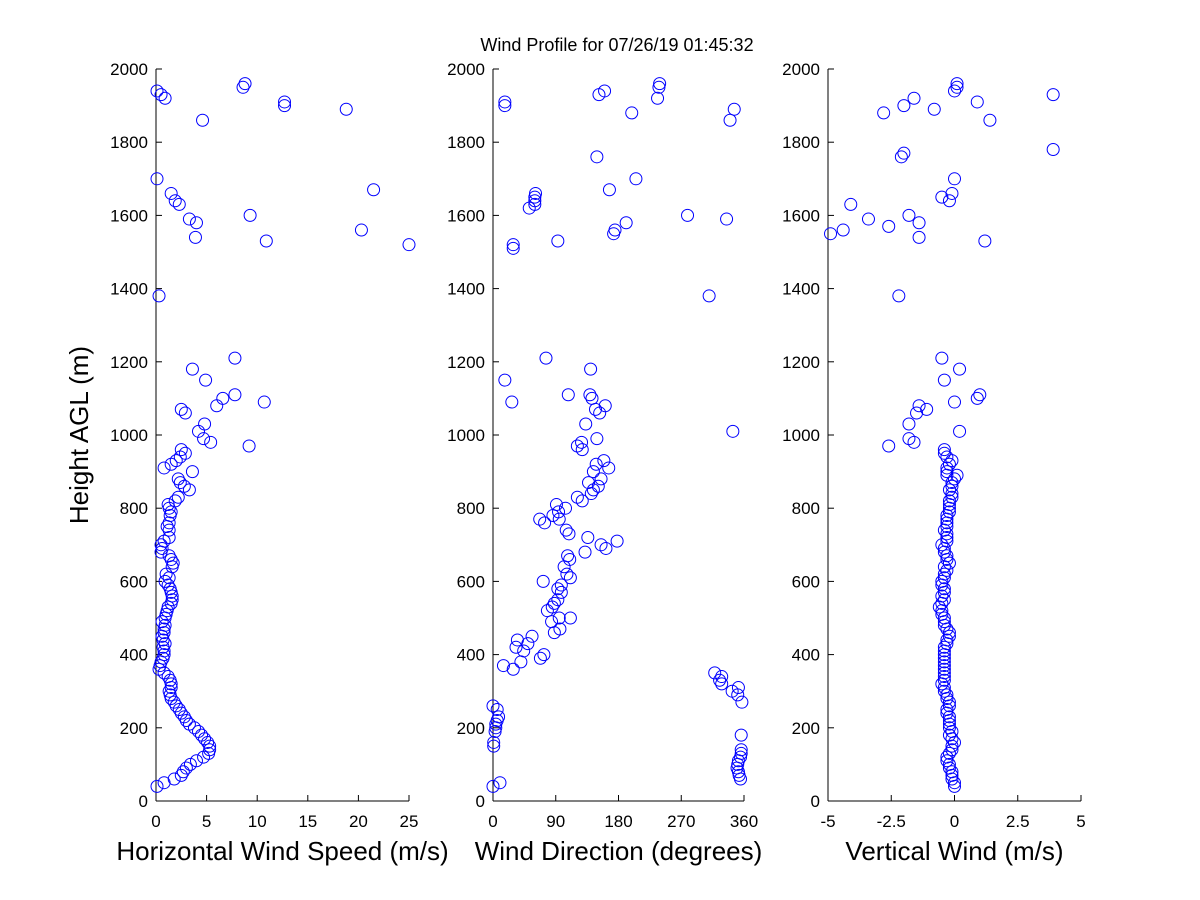 This screenshot has height=900, width=1200. What do you see at coordinates (206, 821) in the screenshot?
I see `x-tick-label: 5` at bounding box center [206, 821].